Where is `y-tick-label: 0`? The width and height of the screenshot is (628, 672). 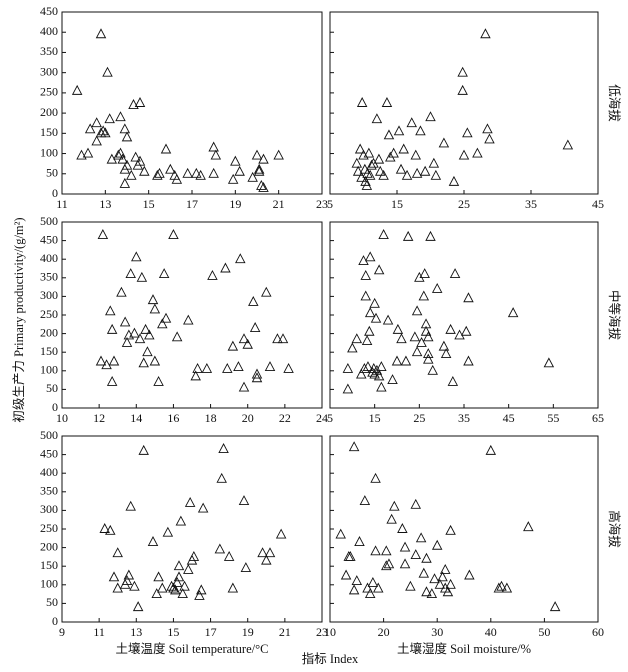 y-tick-label: 0 is located at coordinates (55, 193).